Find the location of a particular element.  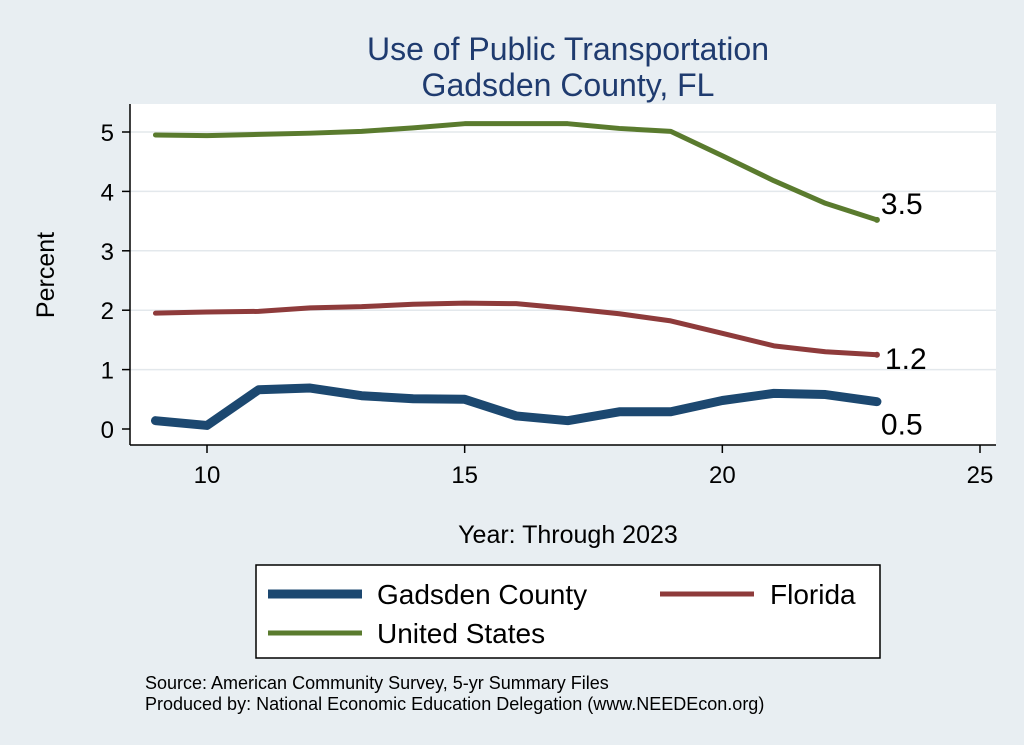

end-label-florida: 1.2 is located at coordinates (906, 359).